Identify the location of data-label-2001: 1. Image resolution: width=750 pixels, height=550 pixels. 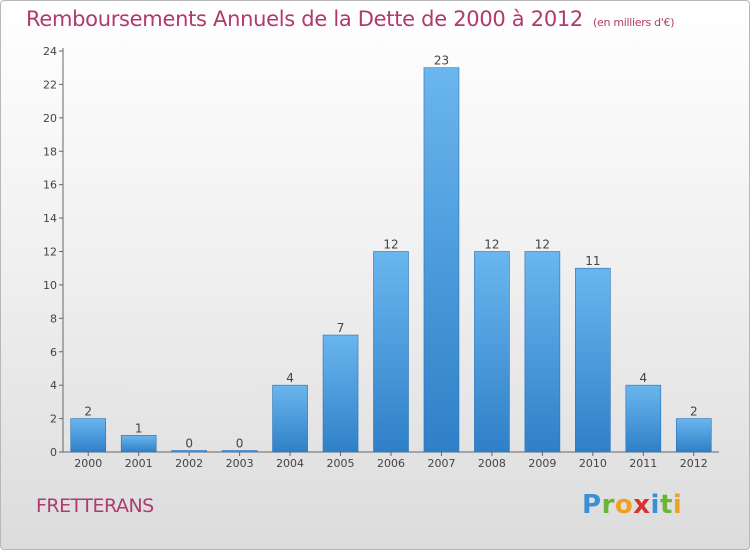
(139, 428).